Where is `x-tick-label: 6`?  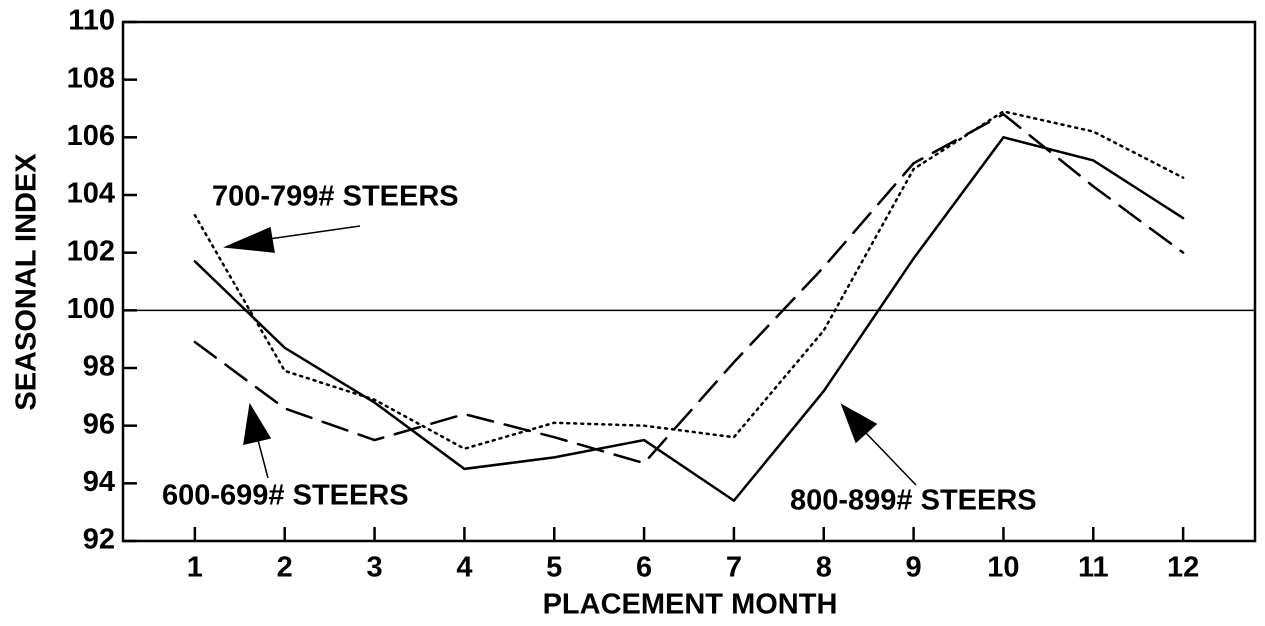
x-tick-label: 6 is located at coordinates (644, 568).